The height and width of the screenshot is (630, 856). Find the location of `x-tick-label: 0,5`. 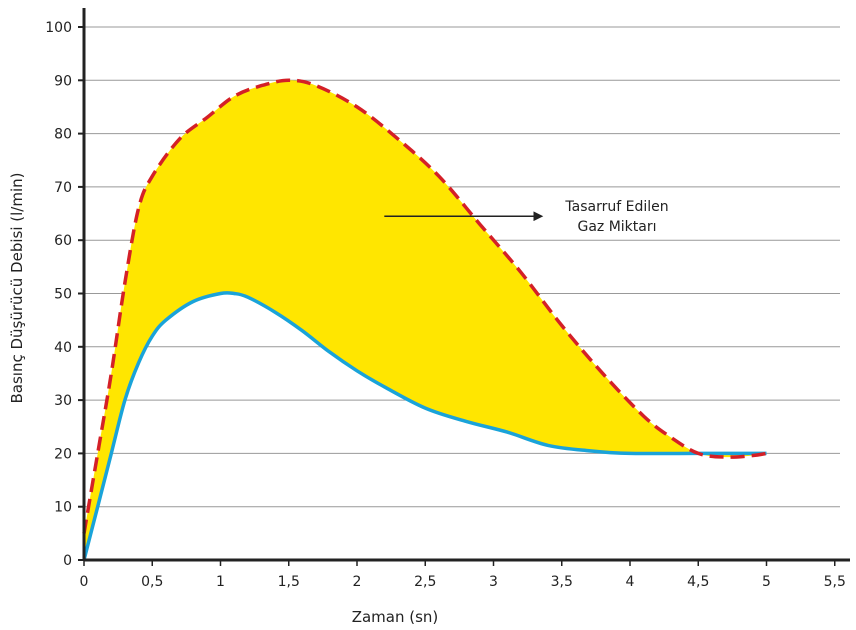

x-tick-label: 0,5 is located at coordinates (152, 582).